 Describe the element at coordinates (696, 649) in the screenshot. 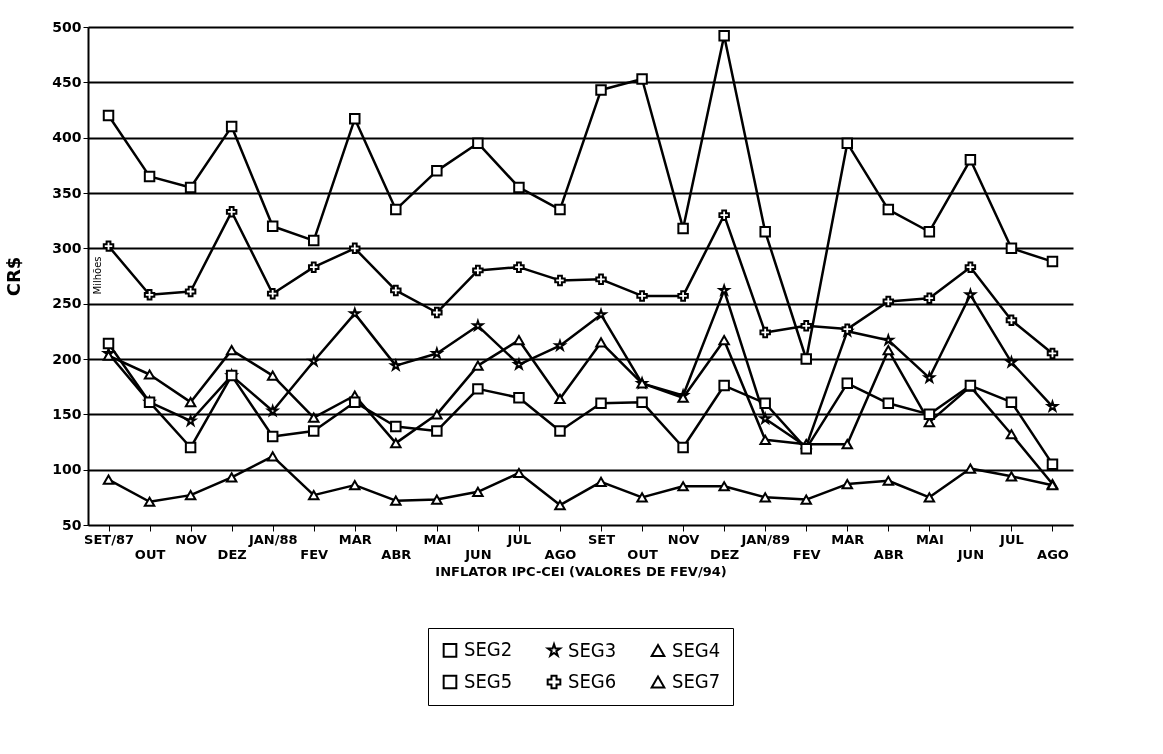

I see `legend-label: SEG4` at that location.